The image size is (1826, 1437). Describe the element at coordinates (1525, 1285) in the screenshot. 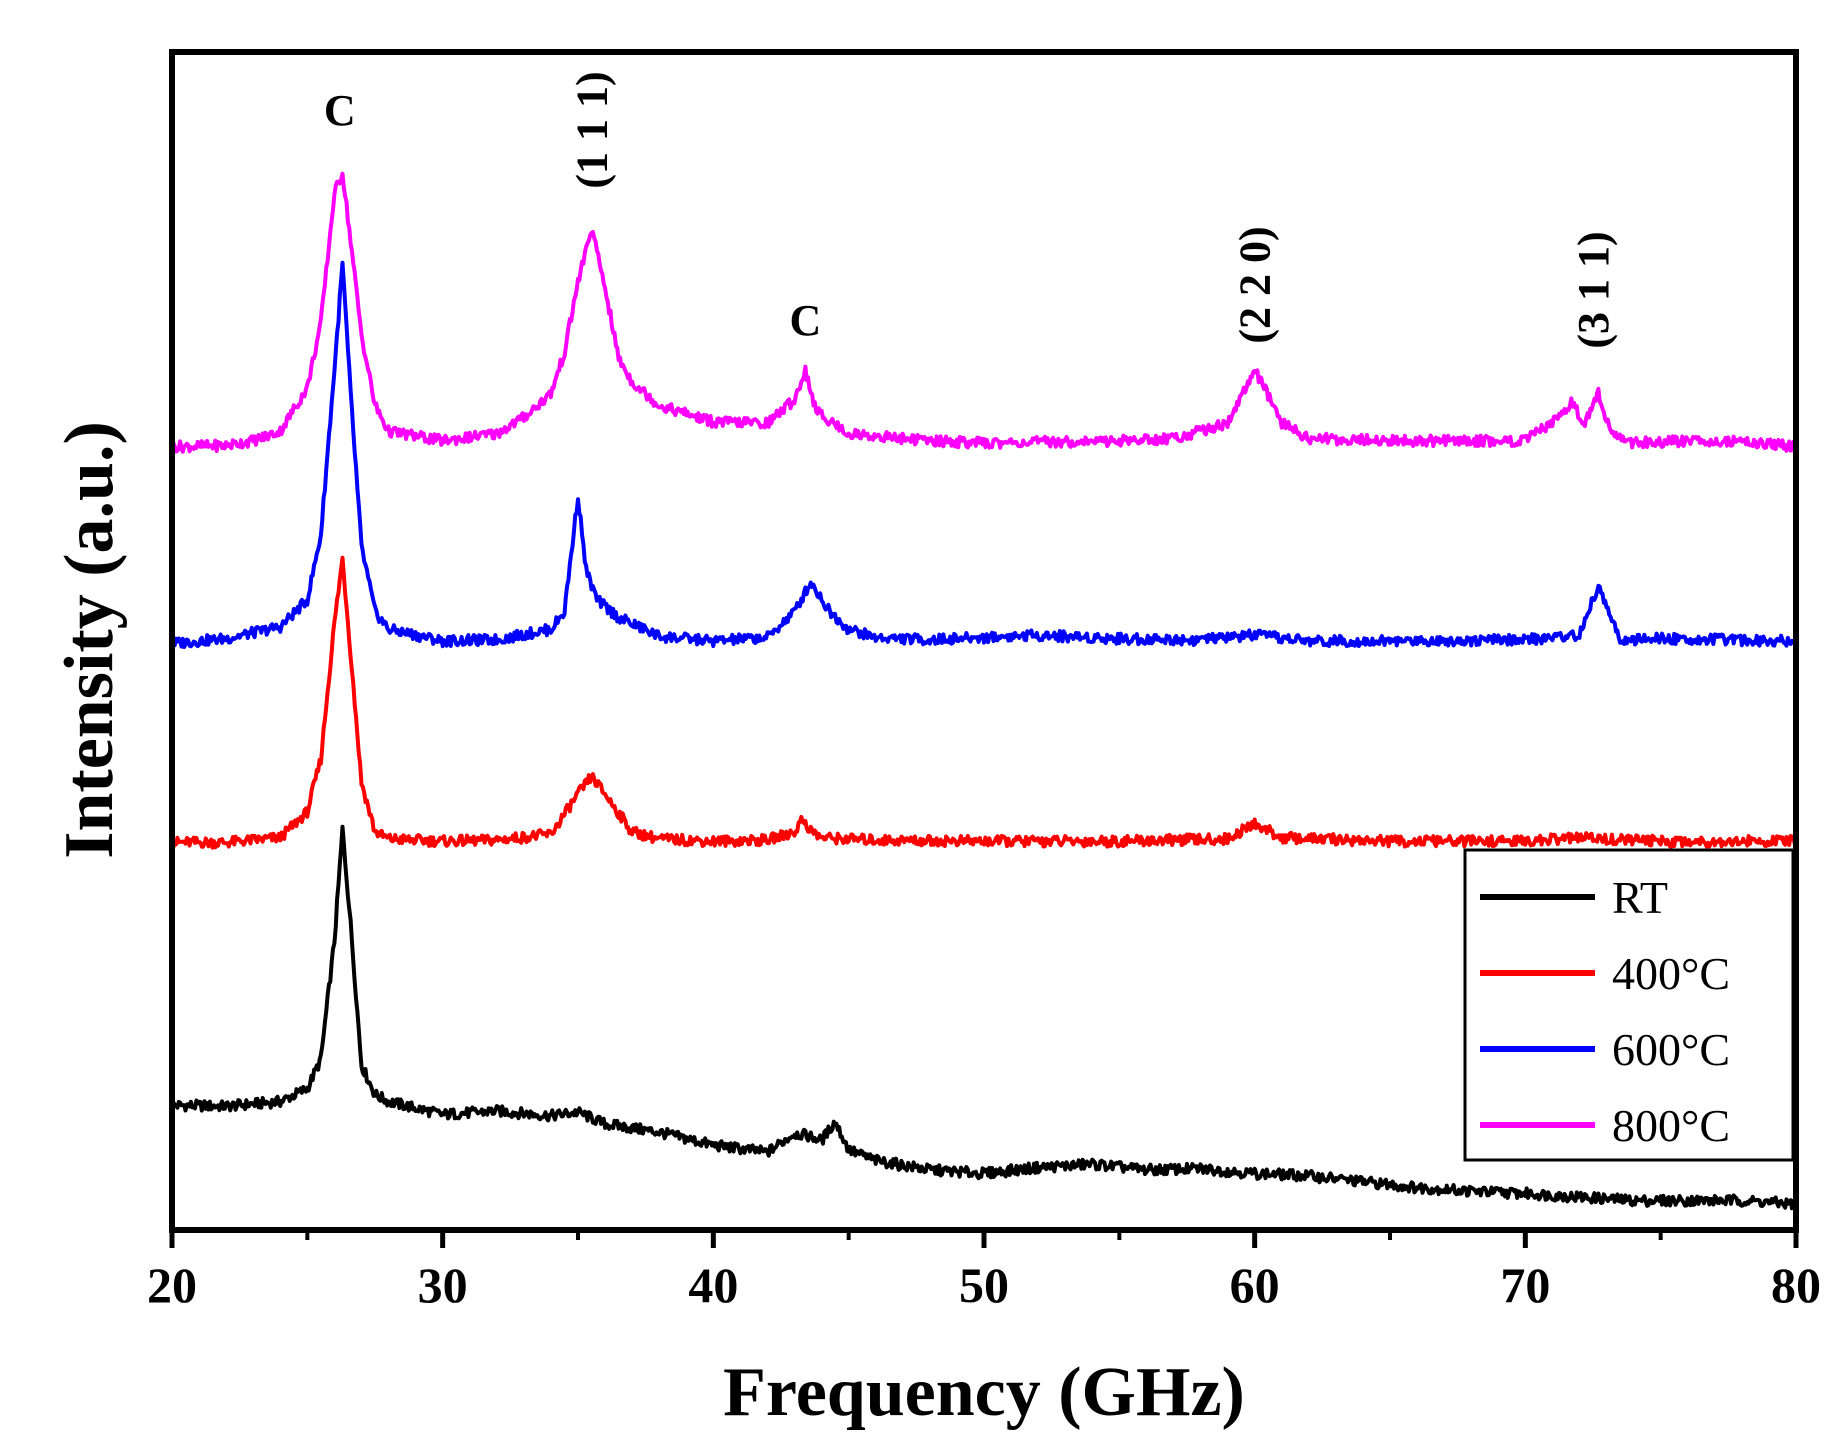

I see `x-tick-label: 70` at that location.